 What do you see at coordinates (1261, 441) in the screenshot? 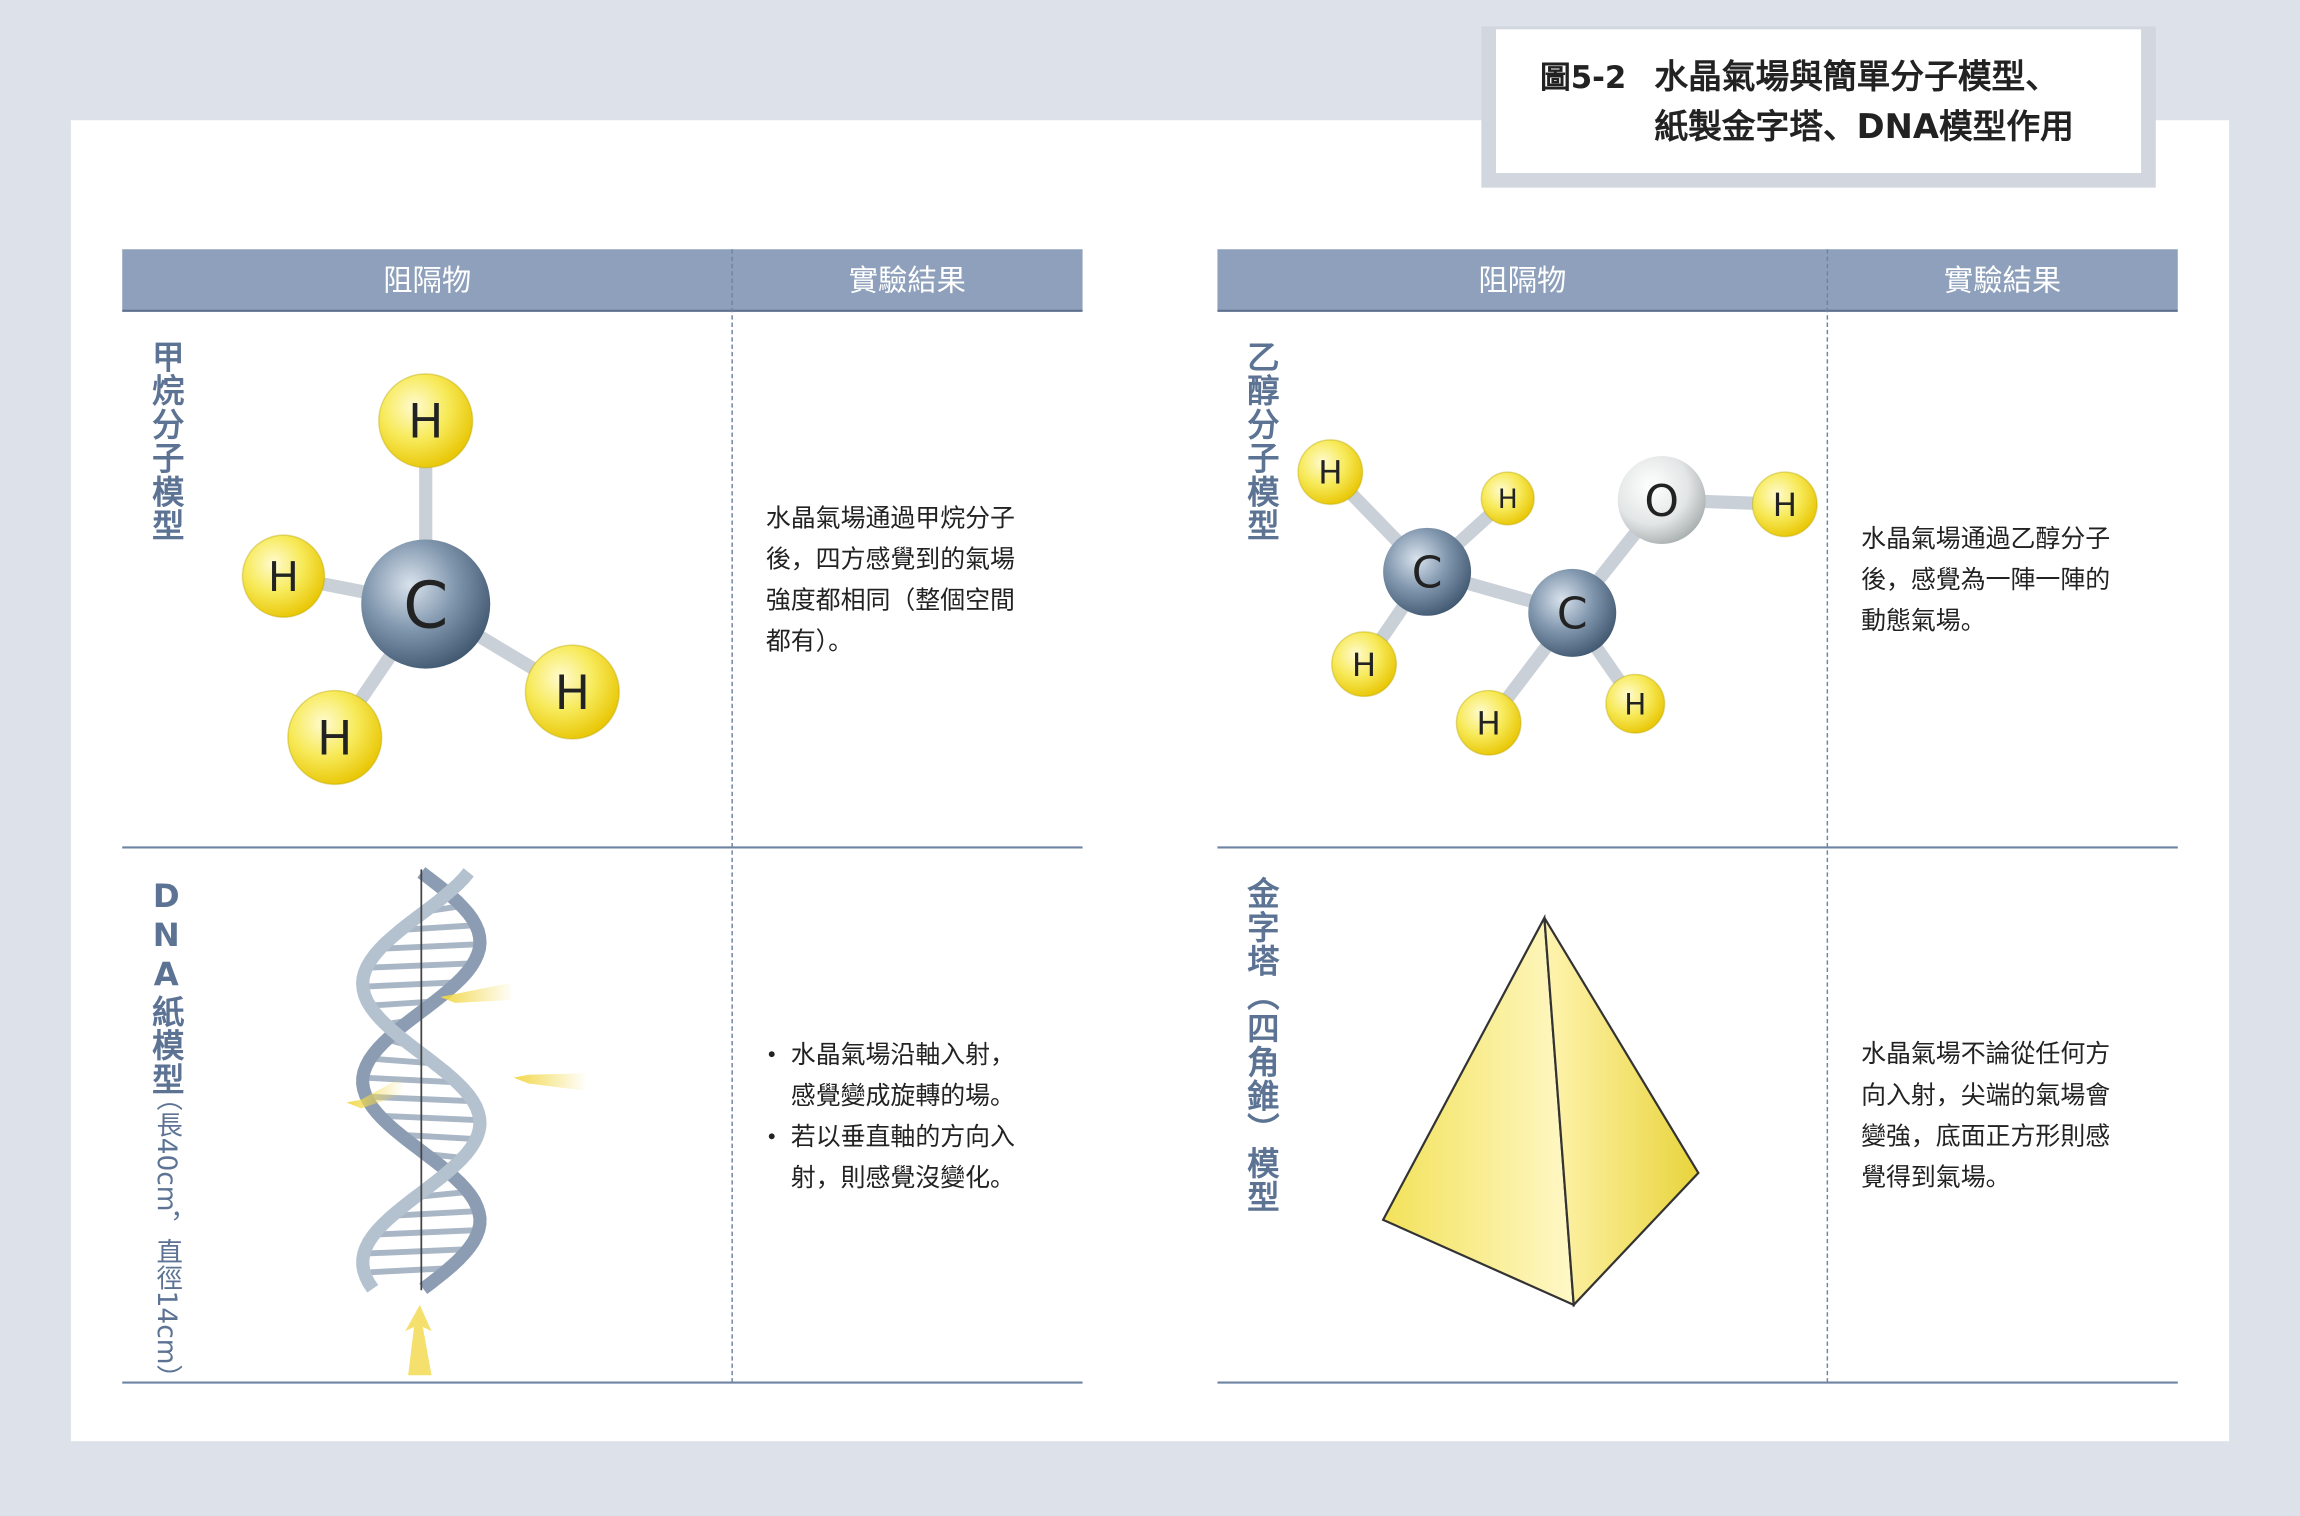
I see `row-label: 乙醇分子模型` at bounding box center [1261, 441].